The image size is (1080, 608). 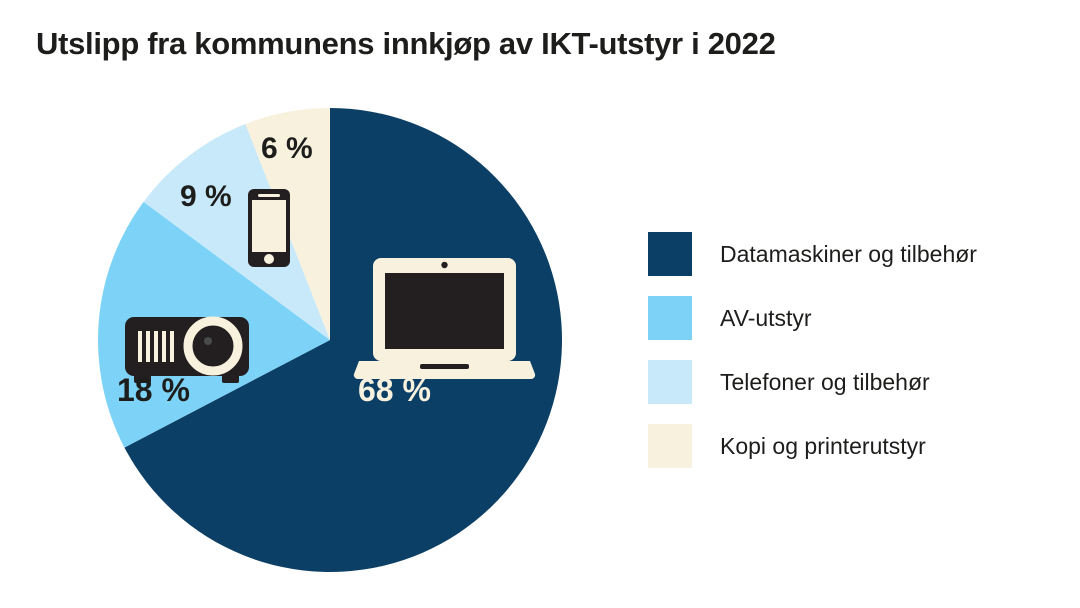 I want to click on legend-swatch-av, so click(x=670, y=318).